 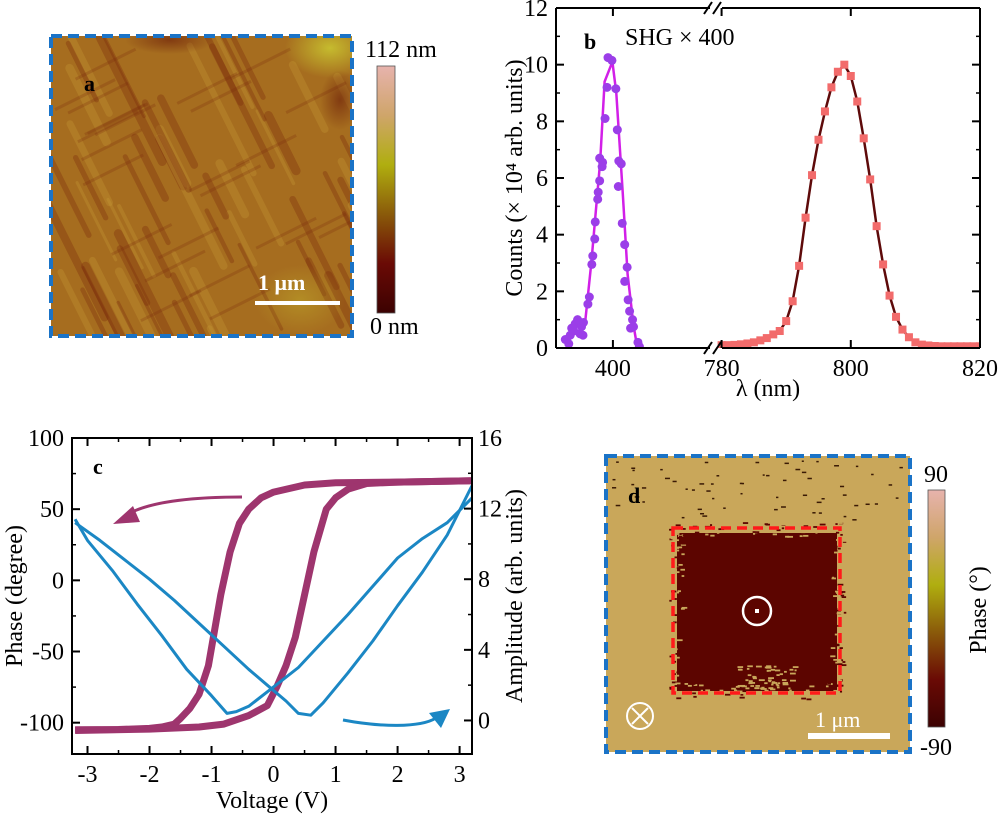 What do you see at coordinates (126, 515) in the screenshot?
I see `phase-arrowhead` at bounding box center [126, 515].